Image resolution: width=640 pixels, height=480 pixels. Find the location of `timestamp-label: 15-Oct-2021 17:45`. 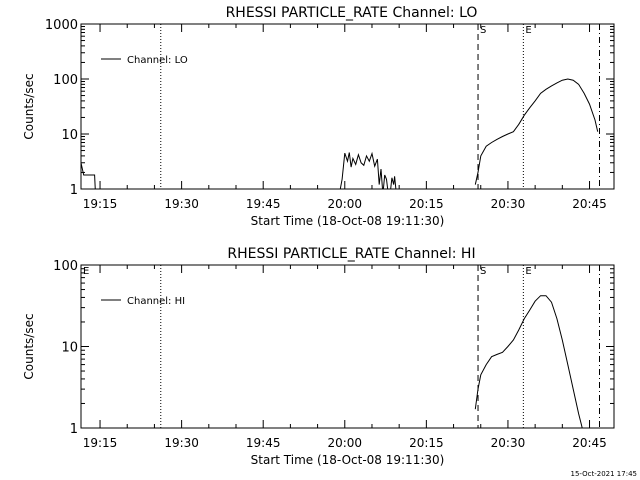

timestamp-label: 15-Oct-2021 17:45 is located at coordinates (604, 474).